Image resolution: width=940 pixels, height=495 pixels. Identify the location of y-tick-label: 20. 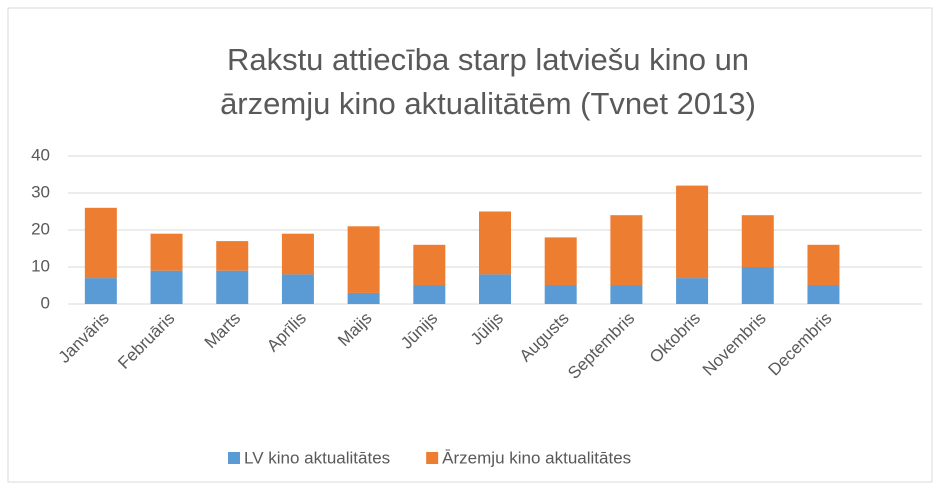
(40, 228).